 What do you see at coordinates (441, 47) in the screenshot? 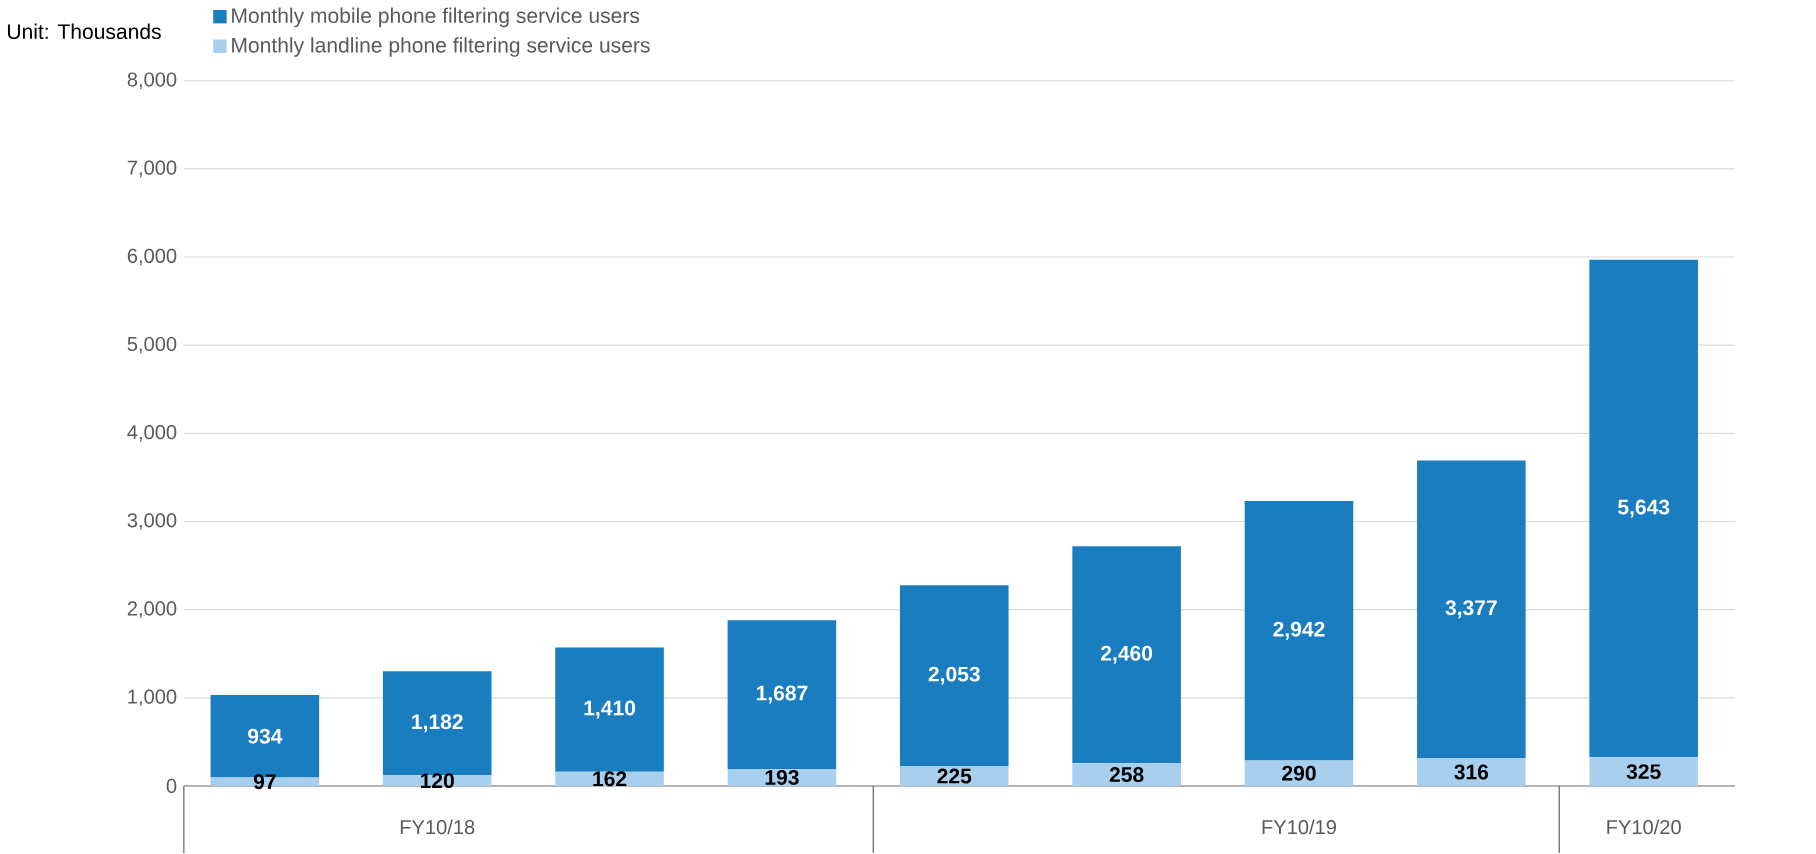
I see `legend-label: Monthly landline phone filtering service users` at bounding box center [441, 47].